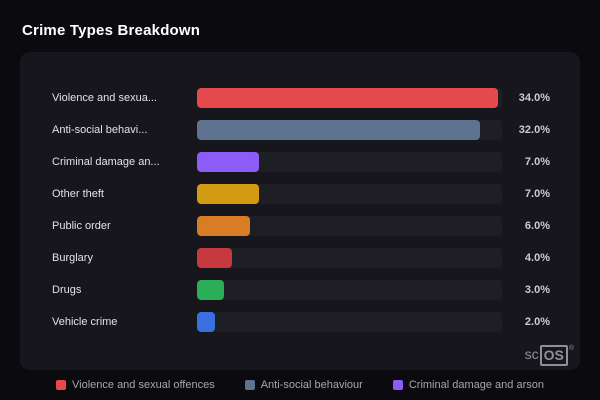  I want to click on value-label: 3.0%, so click(537, 290).